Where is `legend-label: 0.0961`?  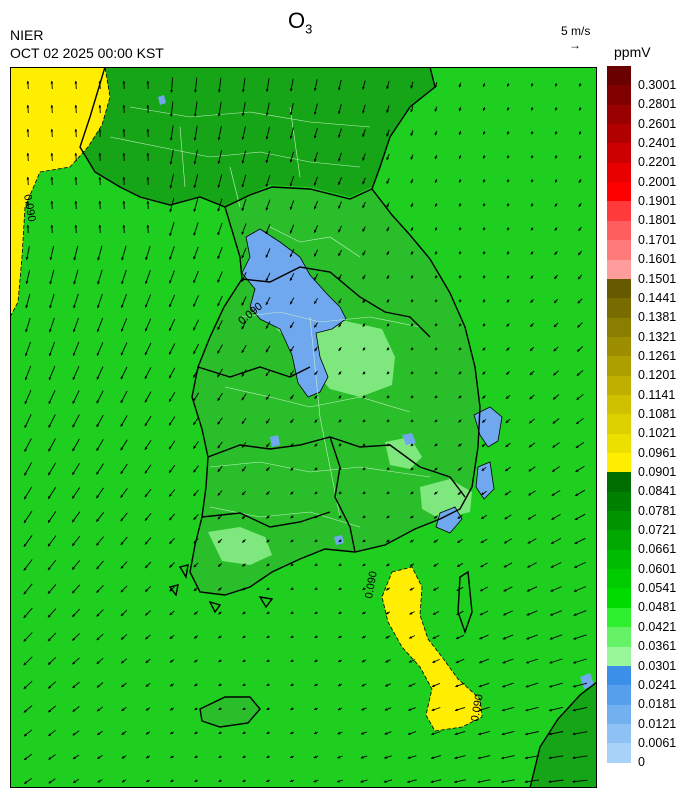 legend-label: 0.0961 is located at coordinates (657, 452).